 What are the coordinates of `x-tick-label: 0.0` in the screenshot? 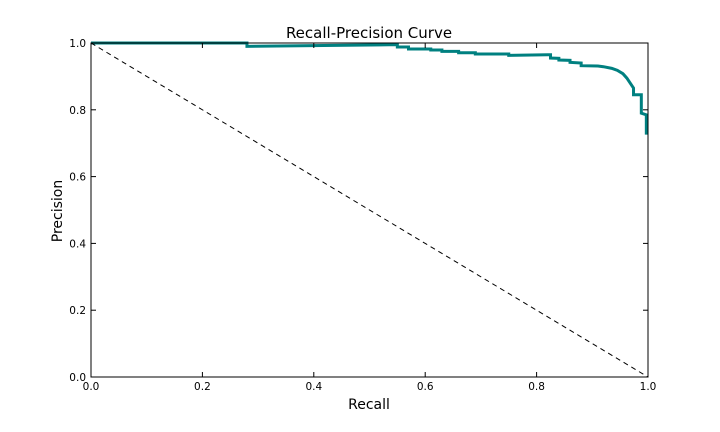 It's located at (91, 387).